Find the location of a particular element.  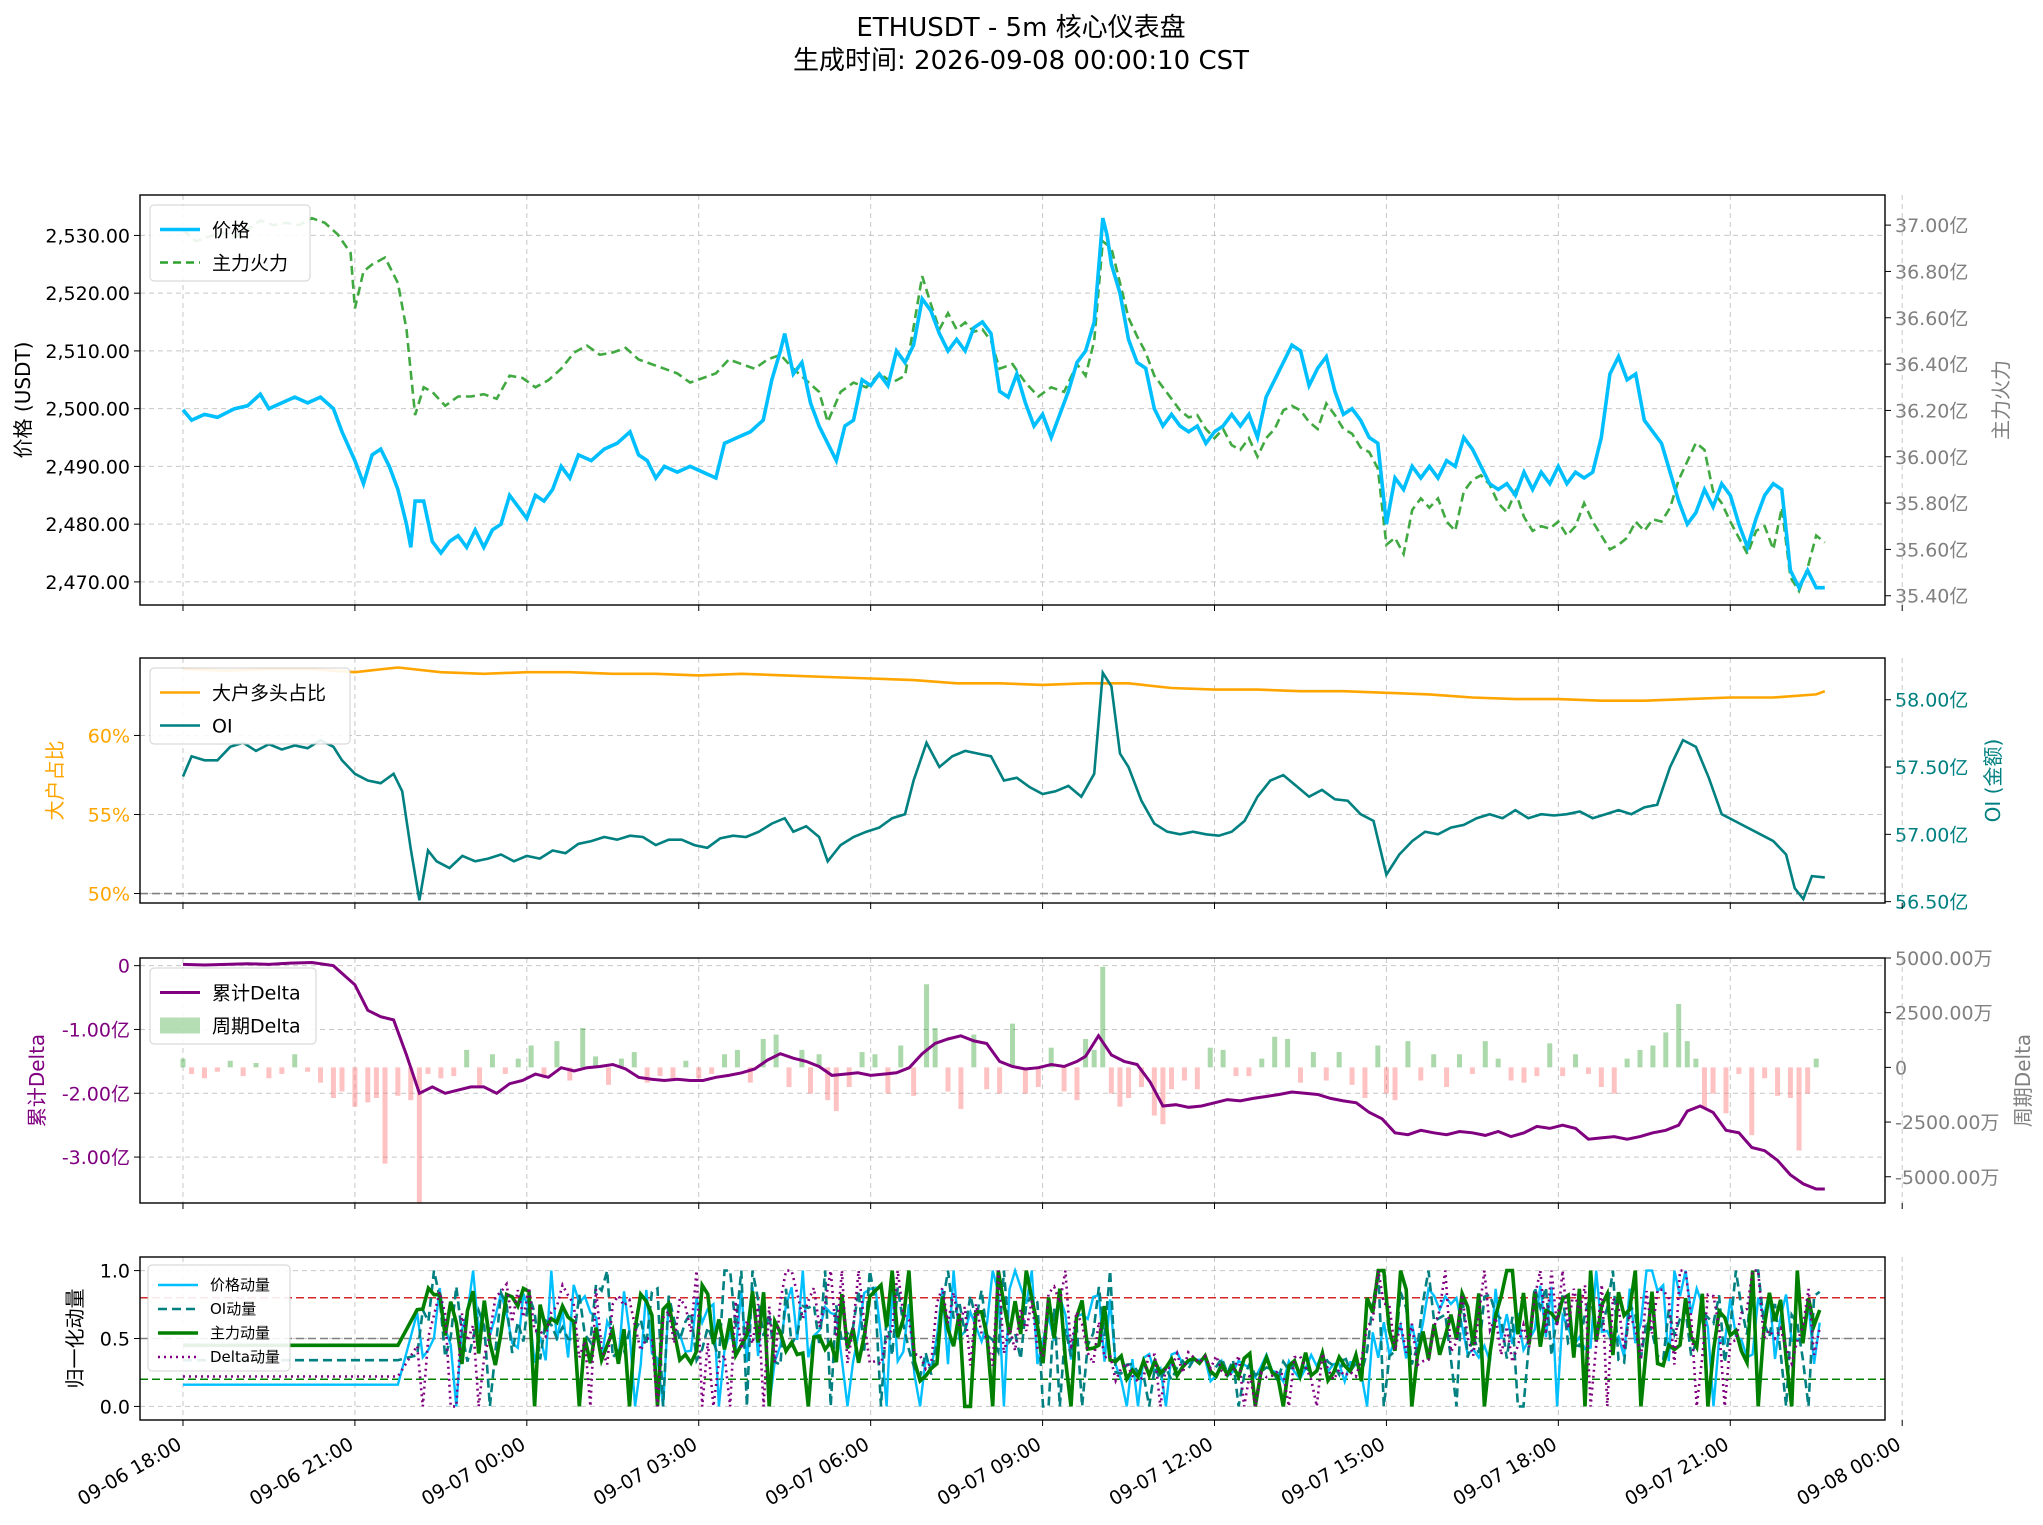

y-tick-label: 1.0 is located at coordinates (115, 1272).